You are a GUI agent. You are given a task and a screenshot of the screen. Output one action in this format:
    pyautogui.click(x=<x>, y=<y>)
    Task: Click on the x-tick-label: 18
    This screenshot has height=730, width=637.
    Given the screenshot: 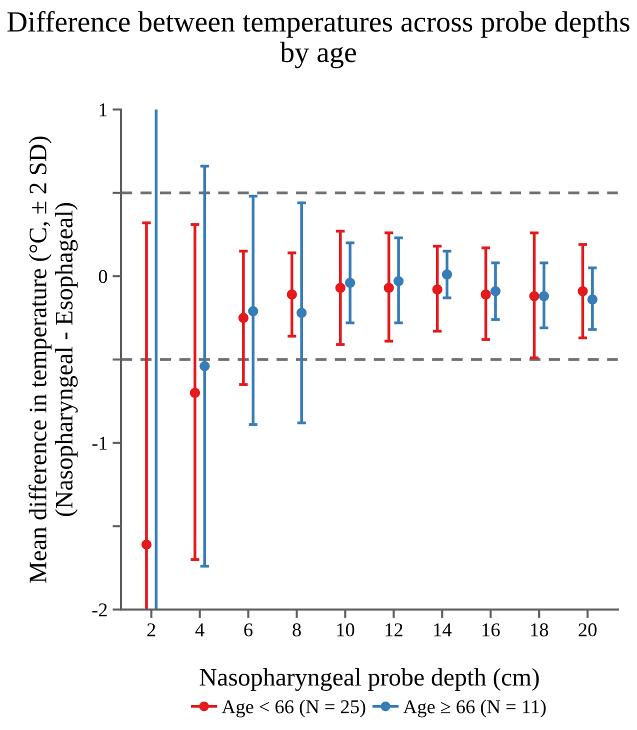 What is the action you would take?
    pyautogui.click(x=539, y=629)
    